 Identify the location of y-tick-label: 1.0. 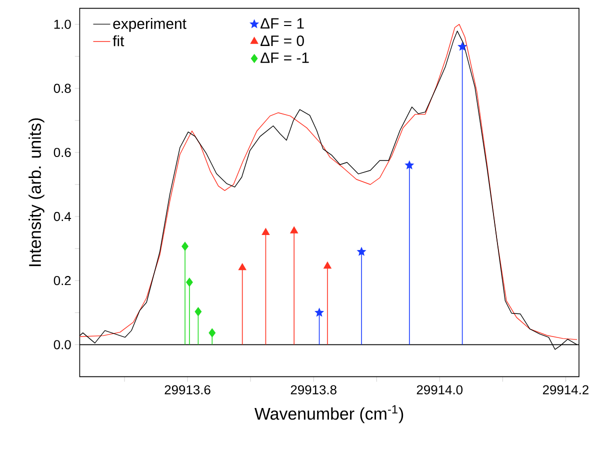
(62, 24).